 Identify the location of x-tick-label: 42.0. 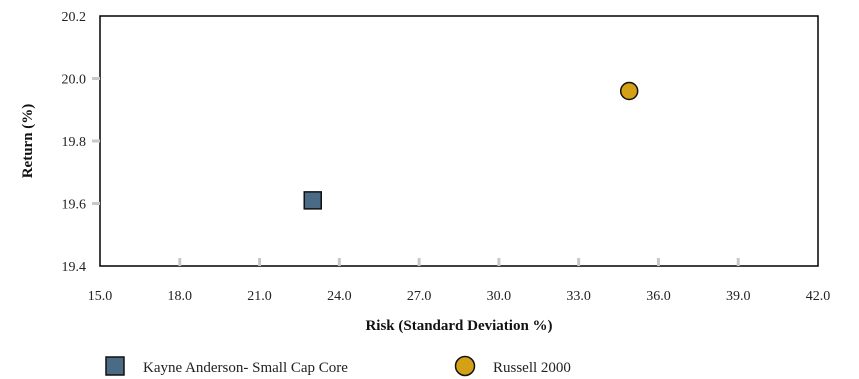
(818, 296).